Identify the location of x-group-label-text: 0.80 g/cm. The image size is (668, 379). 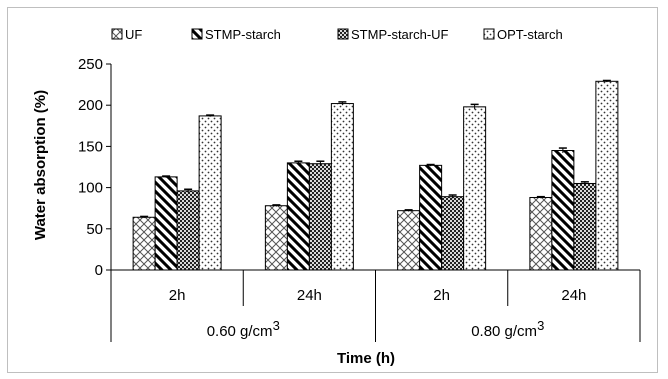
(504, 331).